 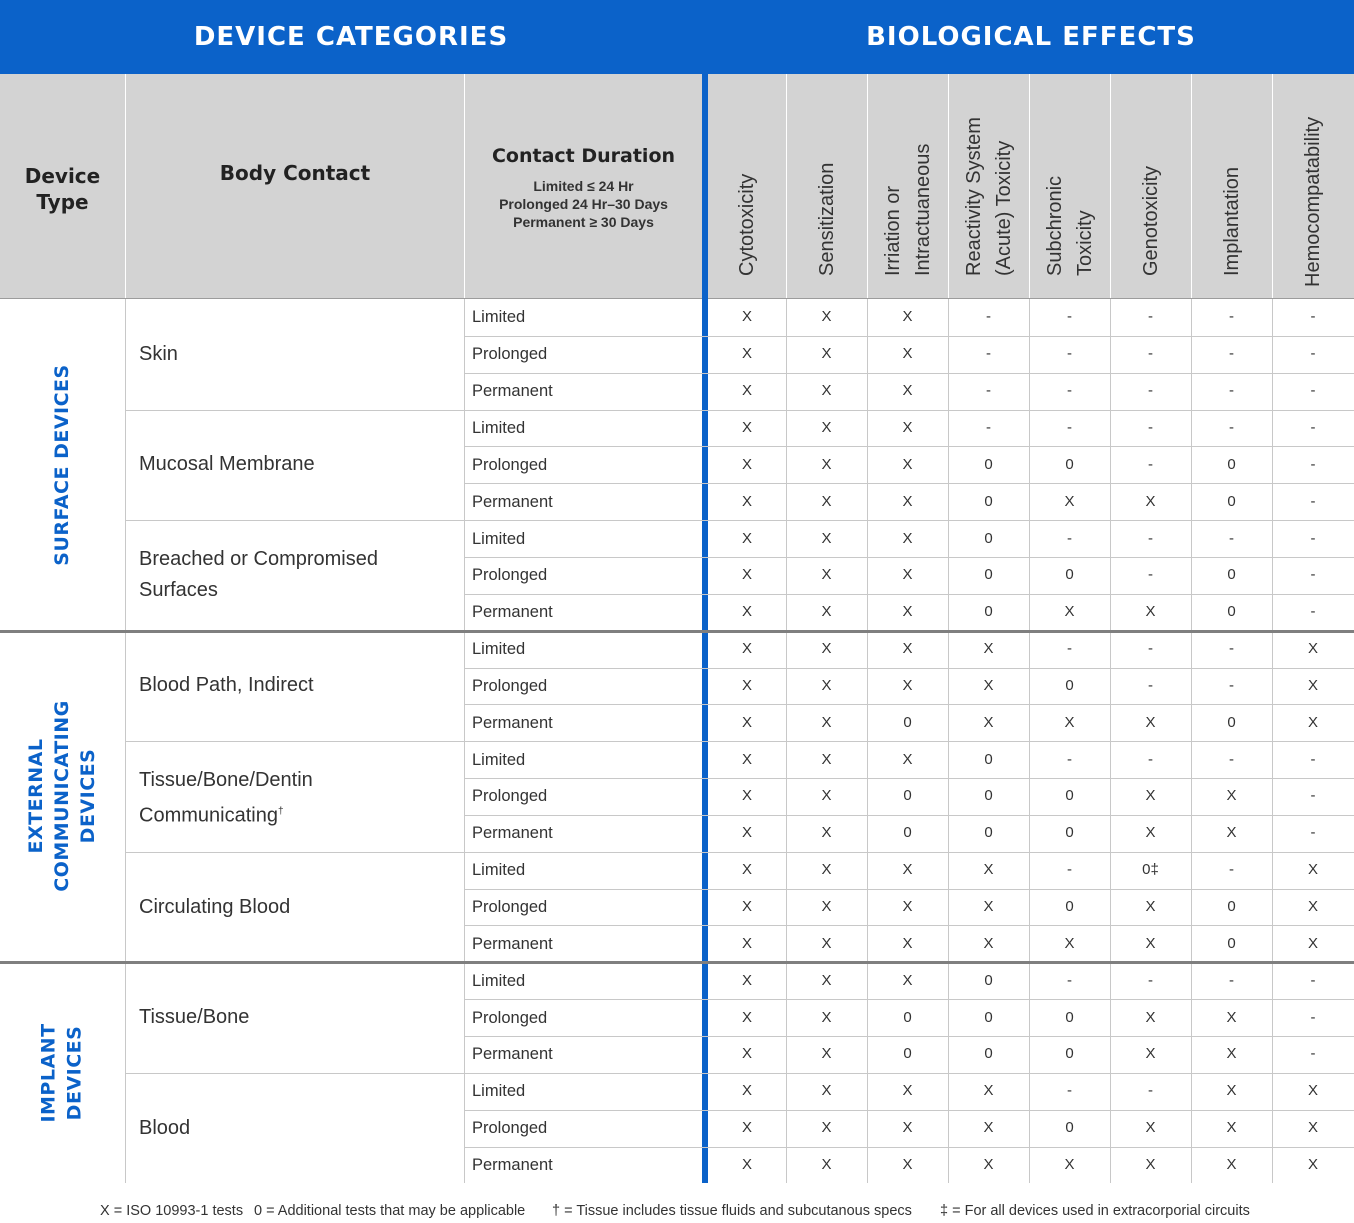 What do you see at coordinates (907, 209) in the screenshot?
I see `effect-header: Irriation or Intractuaneous` at bounding box center [907, 209].